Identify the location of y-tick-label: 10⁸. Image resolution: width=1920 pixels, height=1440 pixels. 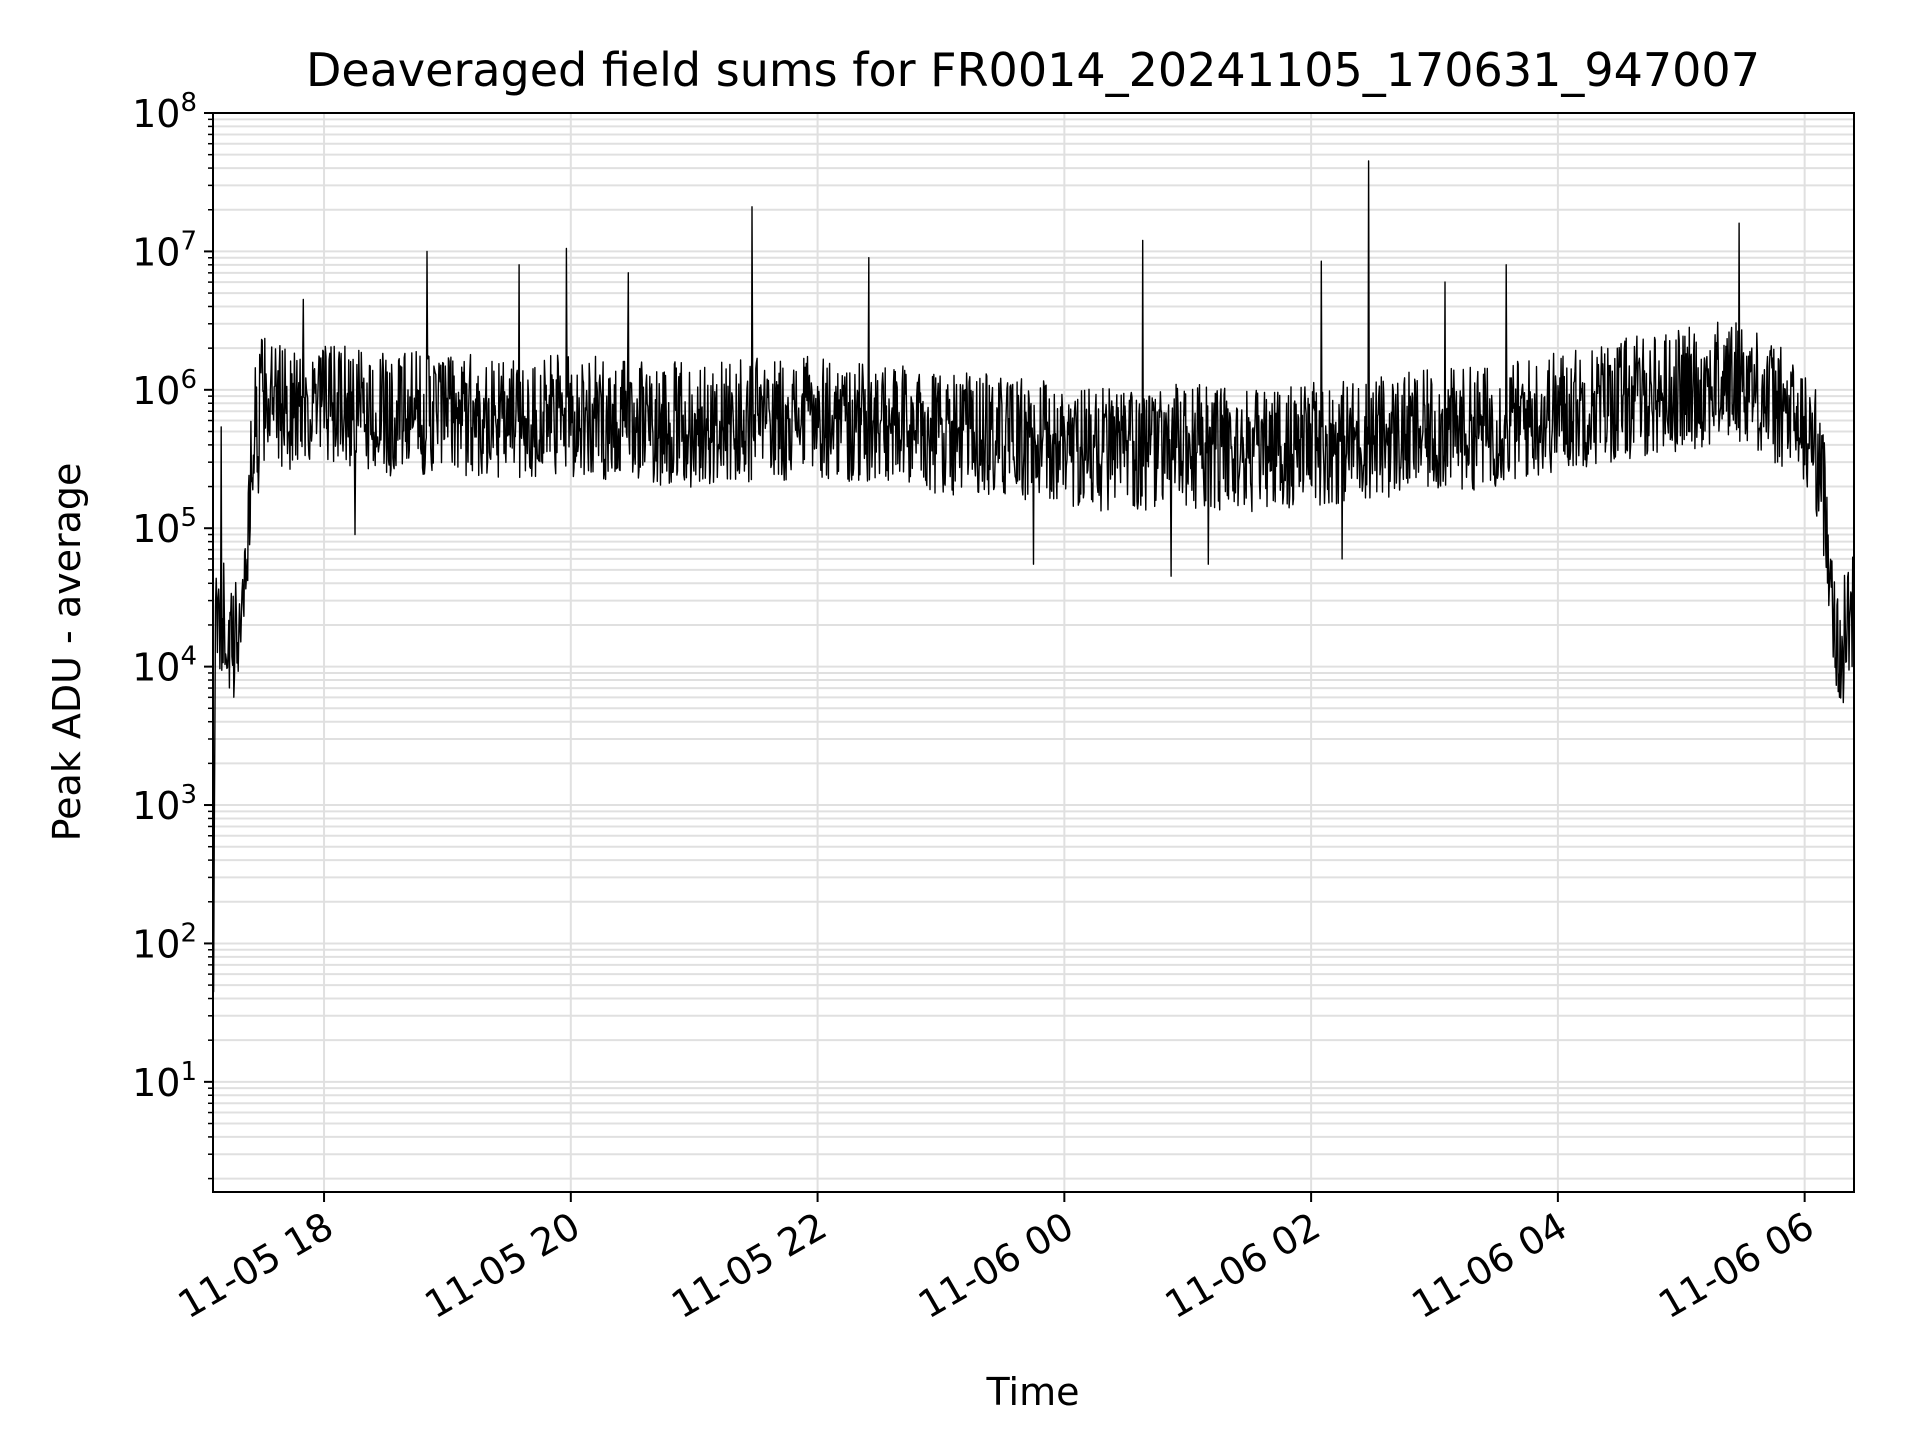
(164, 112).